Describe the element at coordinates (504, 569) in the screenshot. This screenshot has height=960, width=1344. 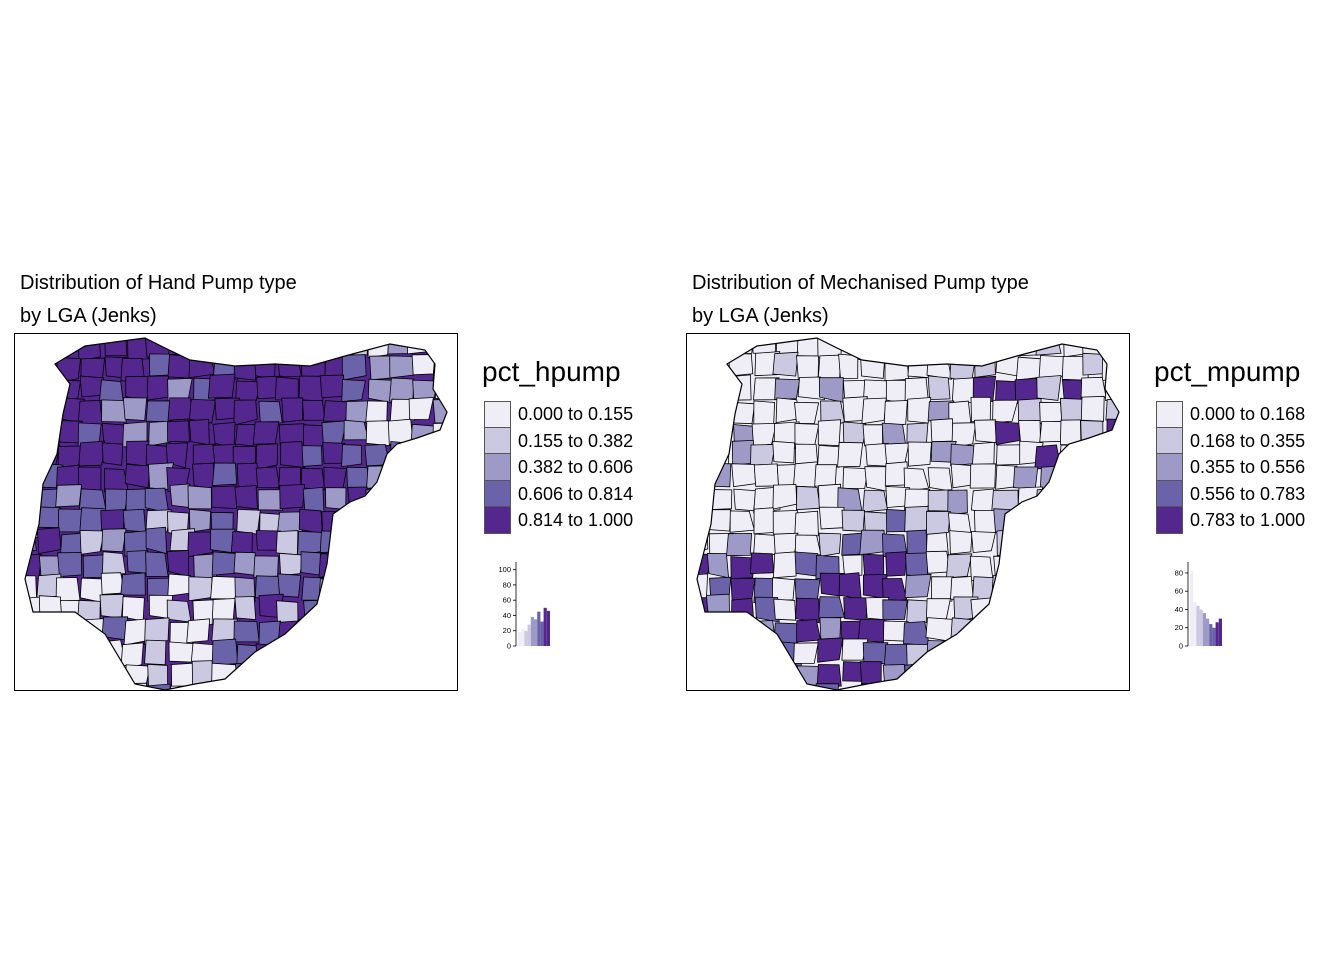
I see `histogram-tick-label: 100` at that location.